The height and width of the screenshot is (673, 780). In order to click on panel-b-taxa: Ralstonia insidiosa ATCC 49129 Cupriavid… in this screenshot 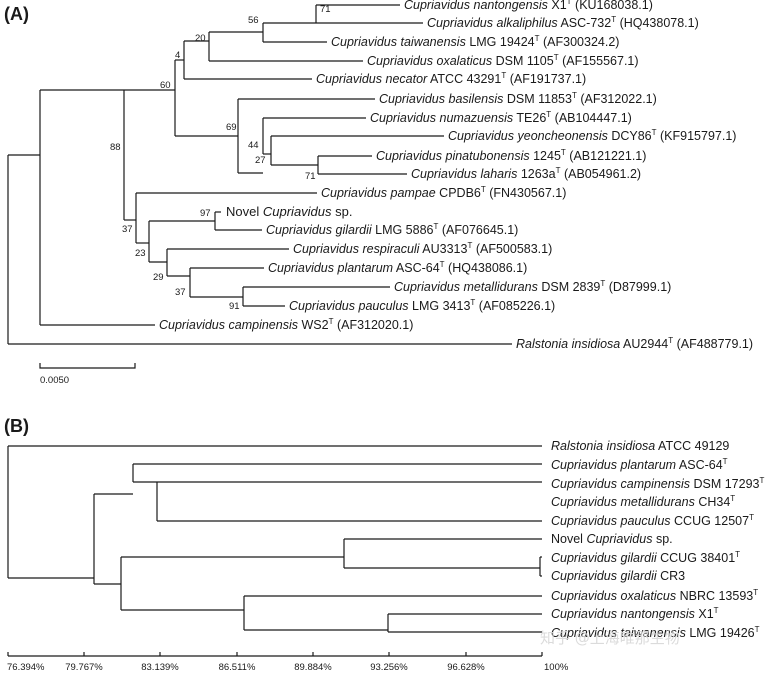, I will do `click(657, 539)`.